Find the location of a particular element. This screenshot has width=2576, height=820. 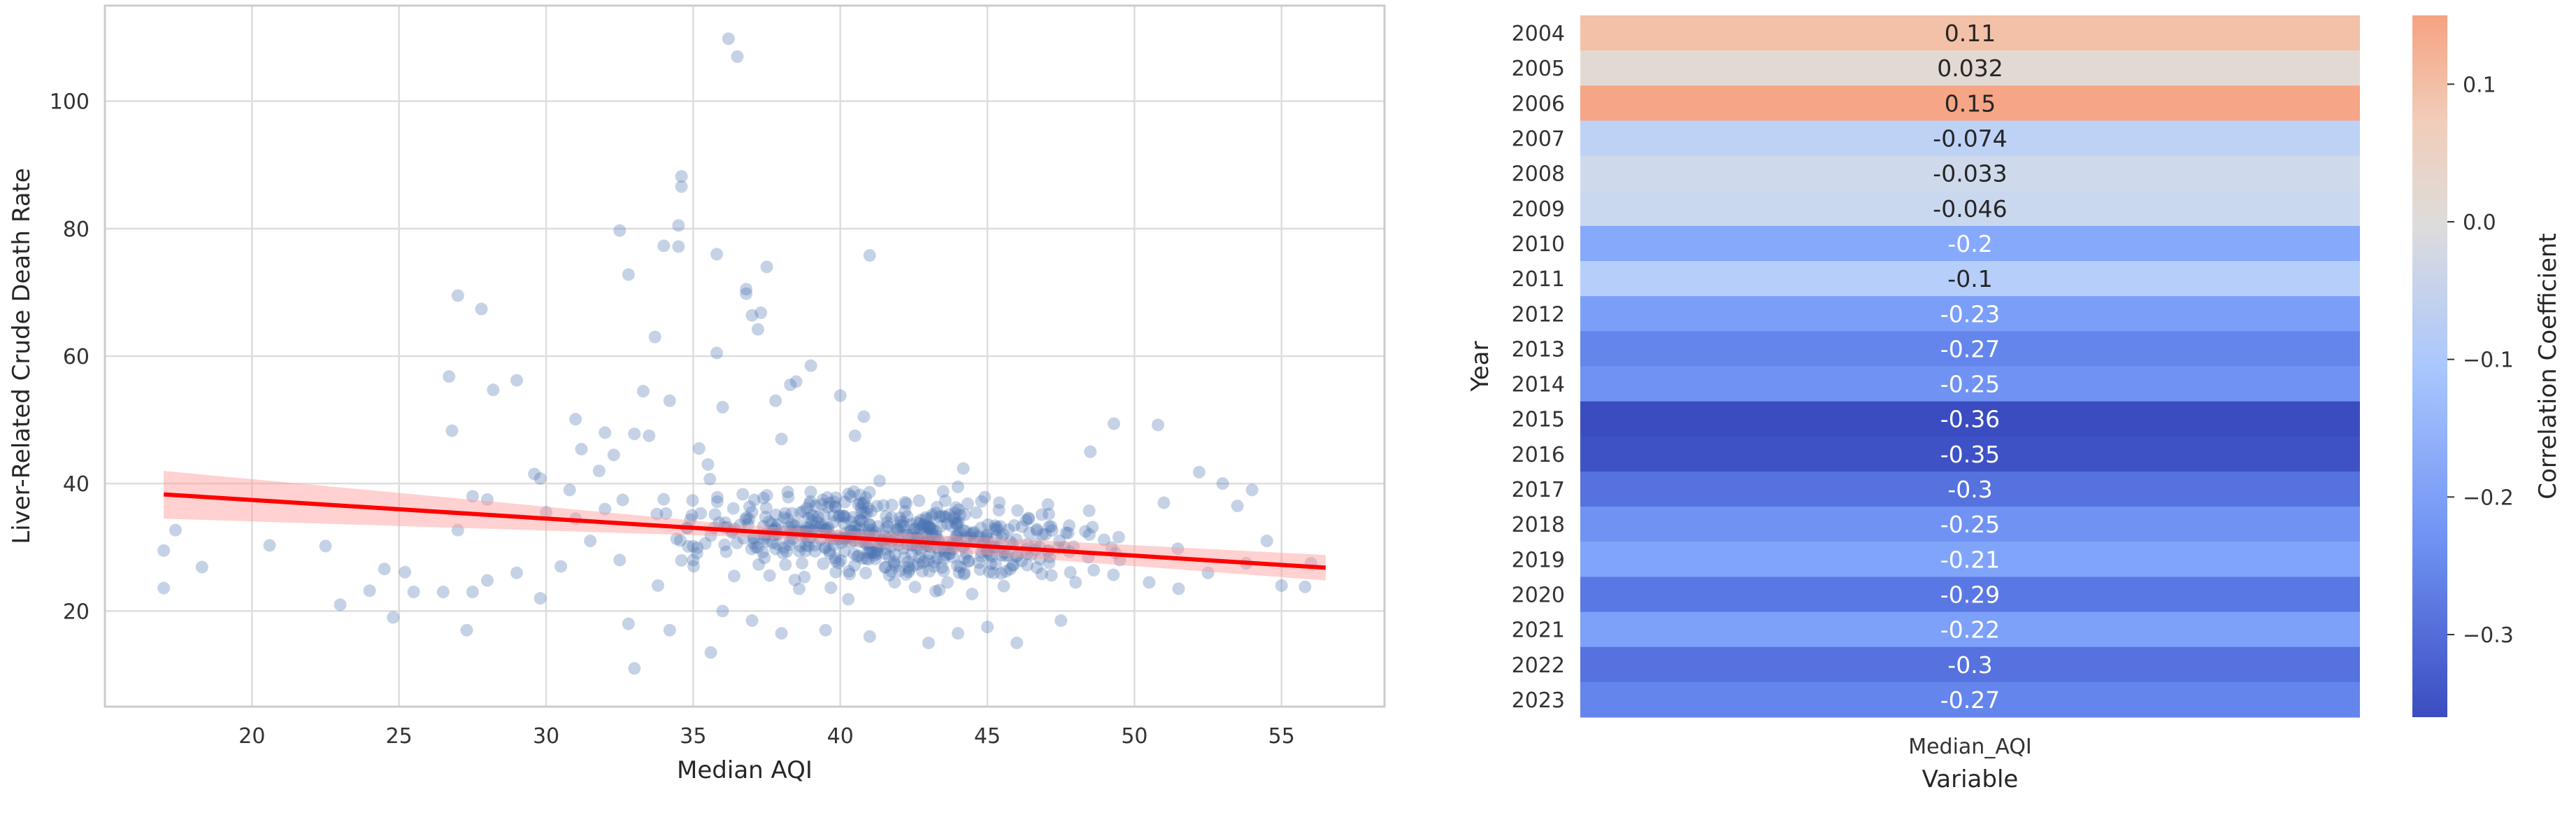

year-tick-label: 2020 is located at coordinates (1538, 595).